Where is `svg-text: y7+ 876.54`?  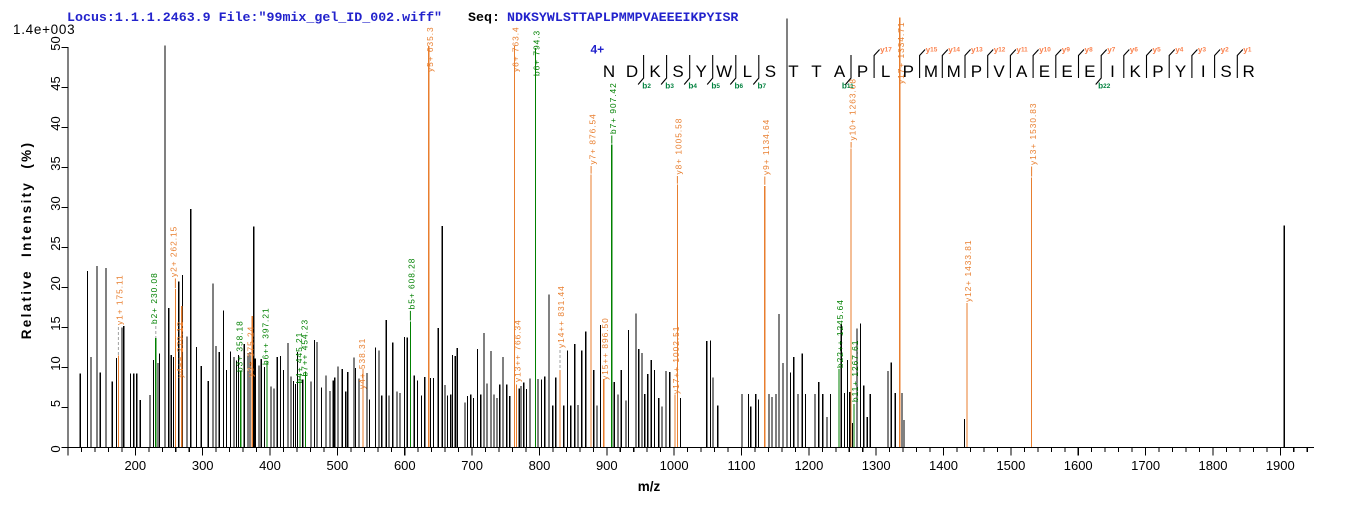
svg-text: y7+ 876.54 is located at coordinates (592, 138).